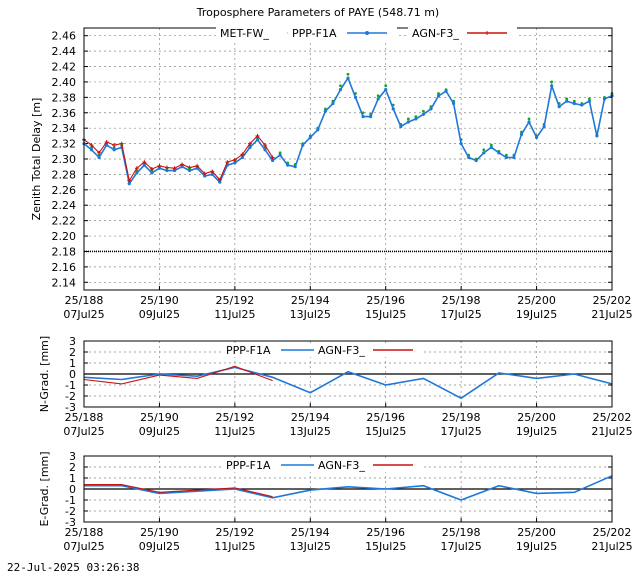 The image size is (640, 576). I want to click on y-tick-label: 2.24, so click(64, 205).